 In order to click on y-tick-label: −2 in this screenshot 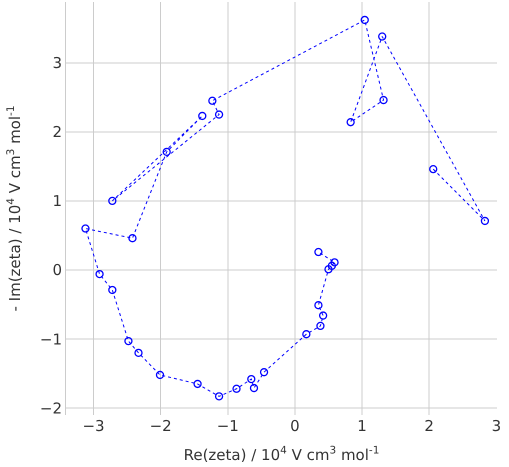, I will do `click(51, 408)`.